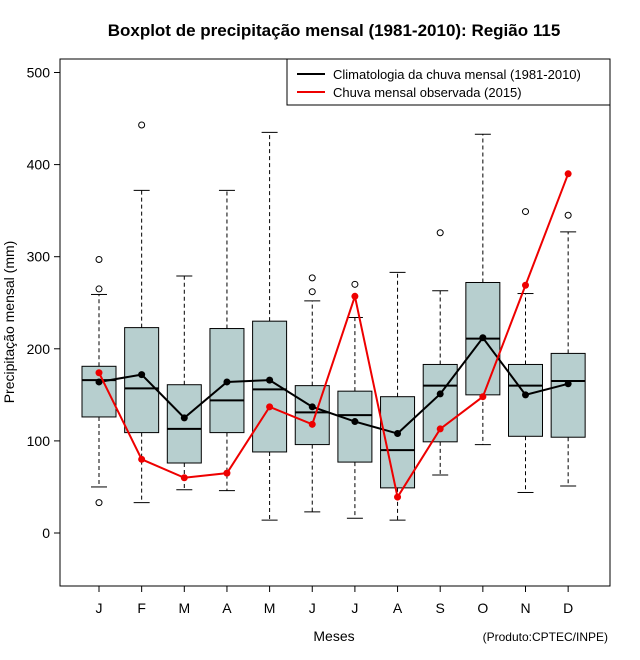  What do you see at coordinates (46, 533) in the screenshot?
I see `y-tick-label: 0` at bounding box center [46, 533].